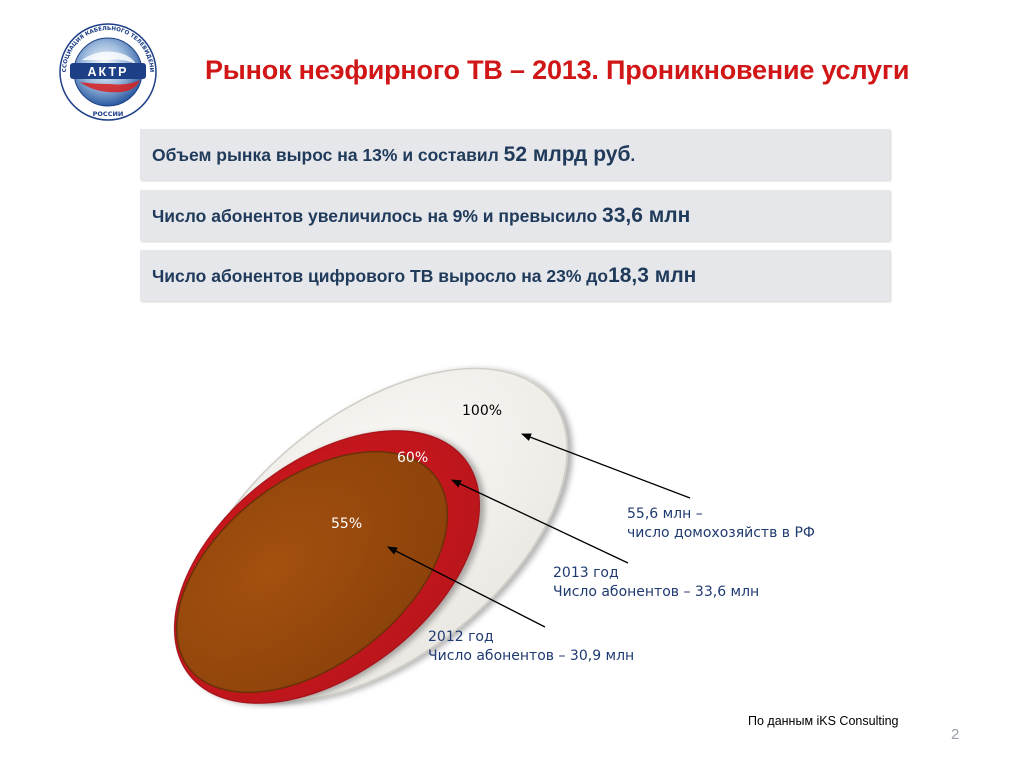 The image size is (1024, 768). Describe the element at coordinates (531, 646) in the screenshot. I see `note-2012: 2012 год Число абонентов – 30,9 млн` at that location.